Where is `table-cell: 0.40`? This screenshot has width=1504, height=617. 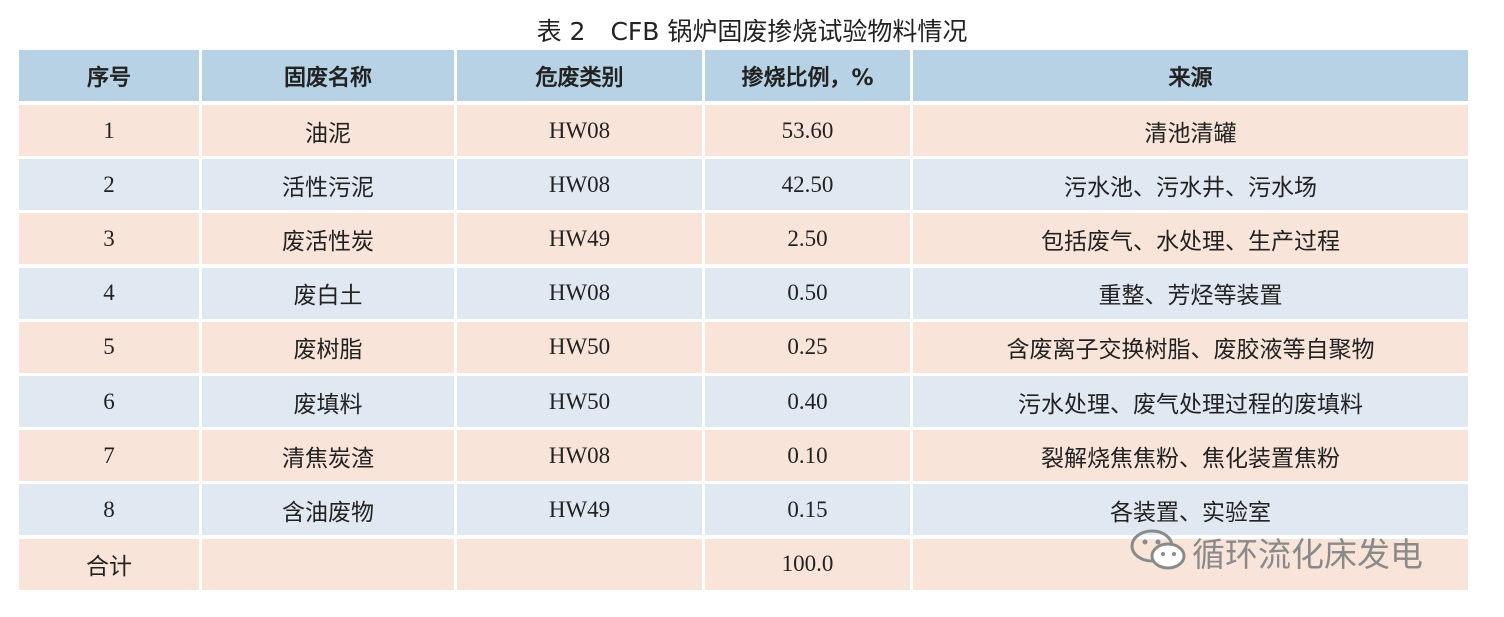
table-cell: 0.40 is located at coordinates (807, 401).